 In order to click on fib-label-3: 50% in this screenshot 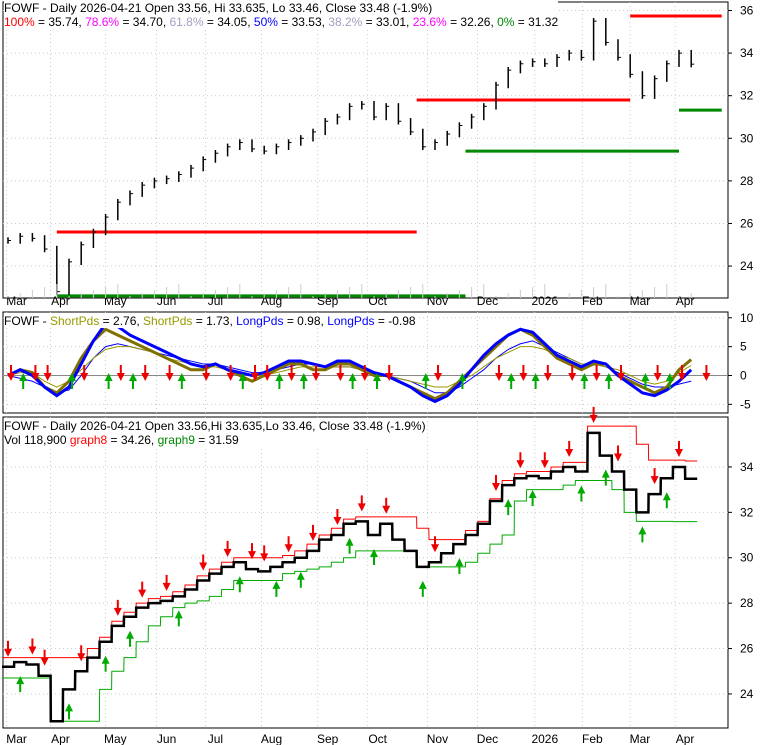, I will do `click(265, 22)`.